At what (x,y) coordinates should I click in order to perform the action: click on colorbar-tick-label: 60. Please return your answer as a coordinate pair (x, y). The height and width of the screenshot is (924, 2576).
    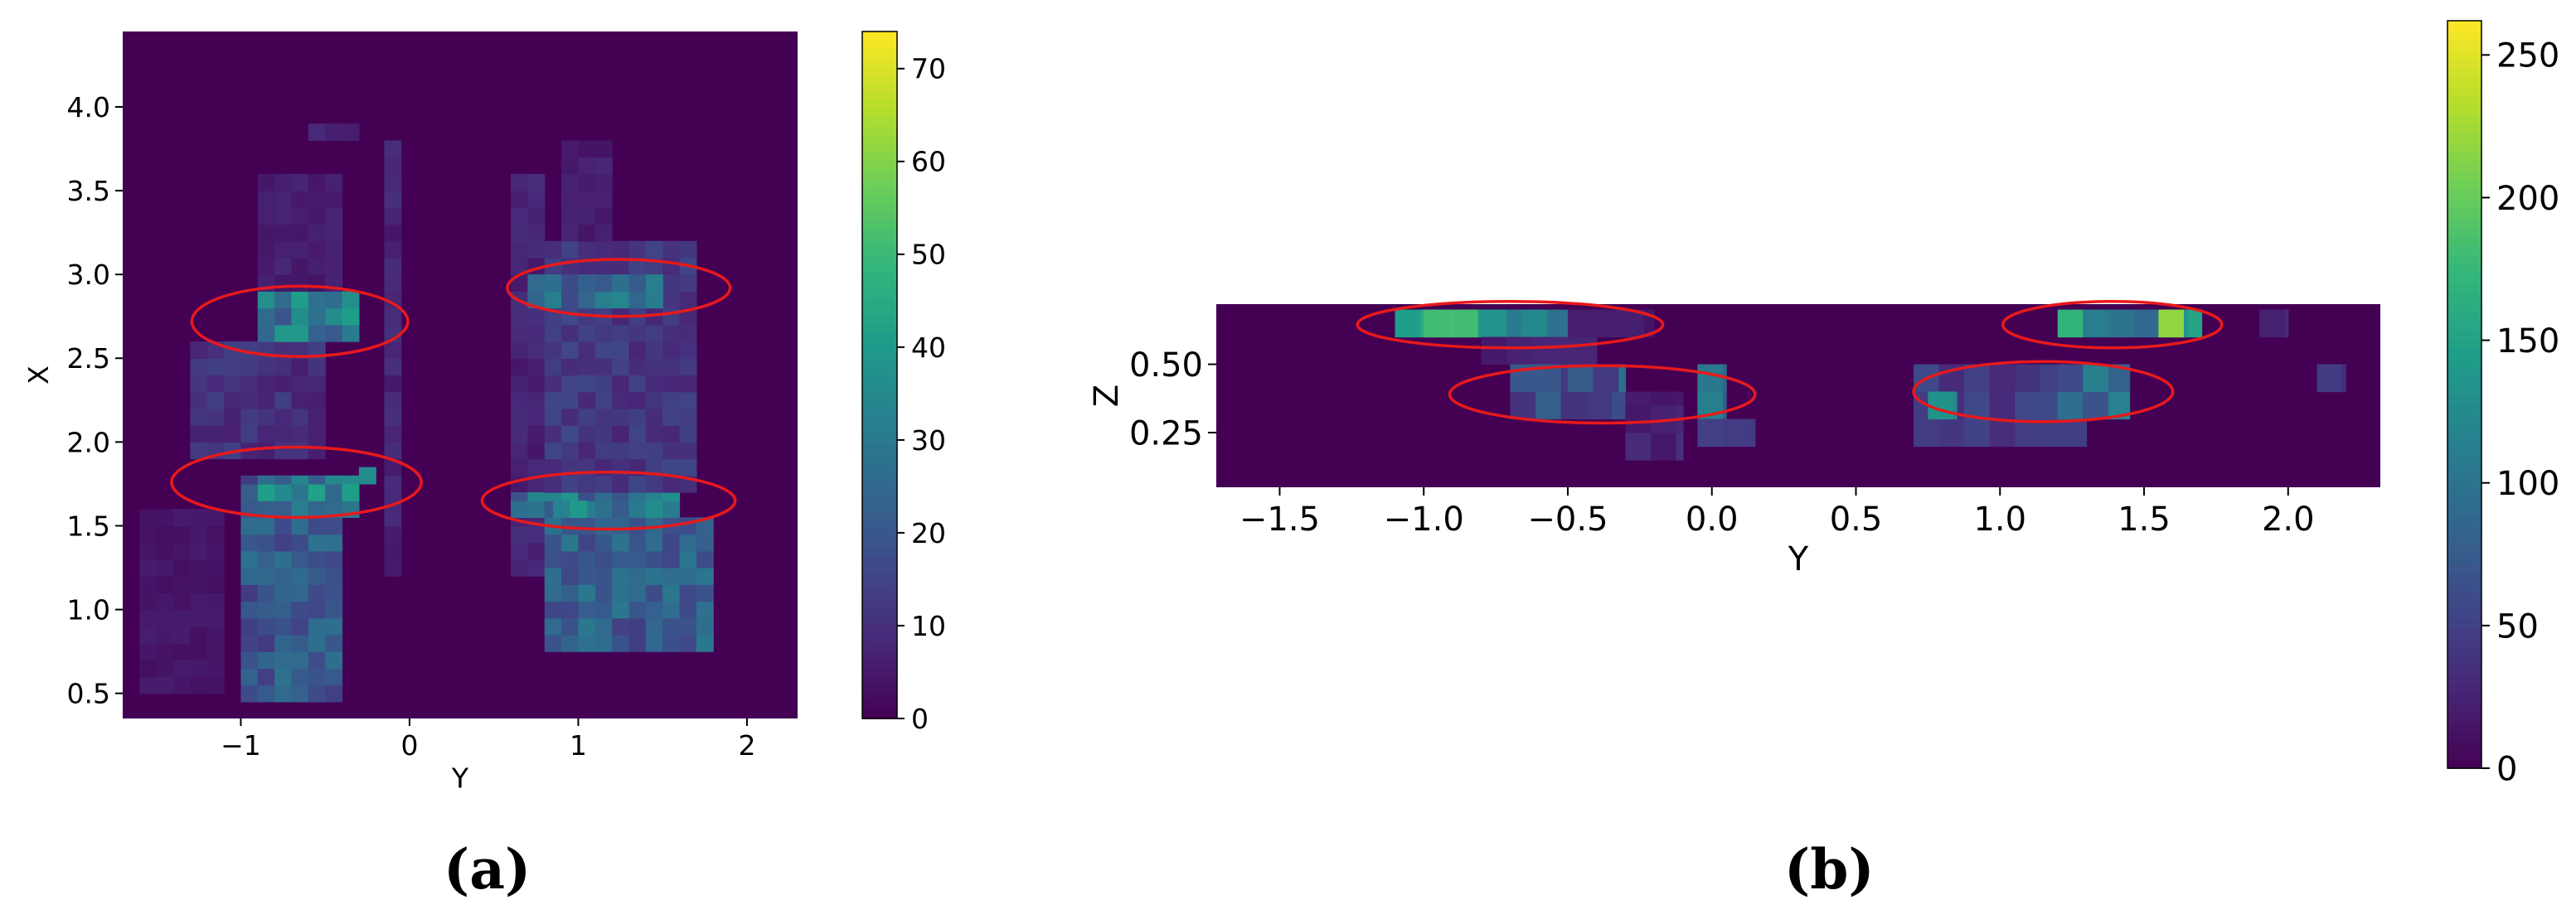
    Looking at the image, I should click on (928, 162).